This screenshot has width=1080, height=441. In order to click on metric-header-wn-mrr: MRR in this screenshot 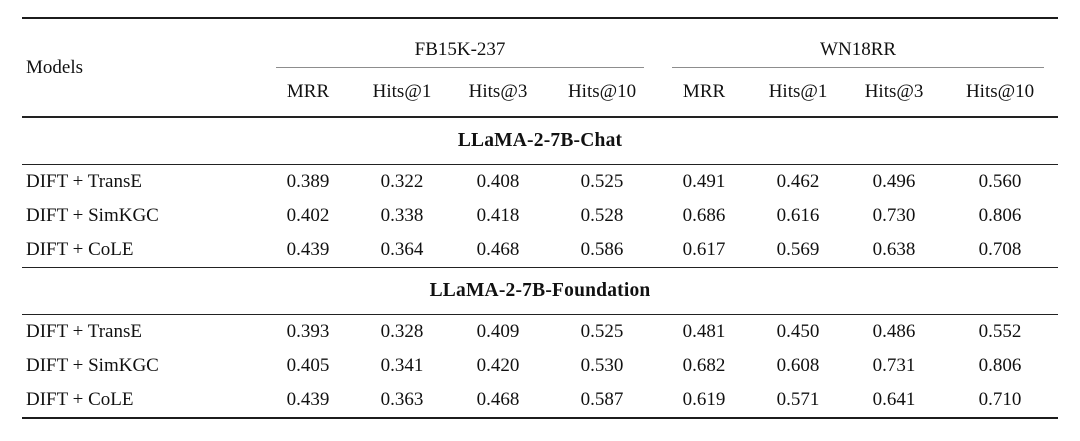, I will do `click(704, 93)`.